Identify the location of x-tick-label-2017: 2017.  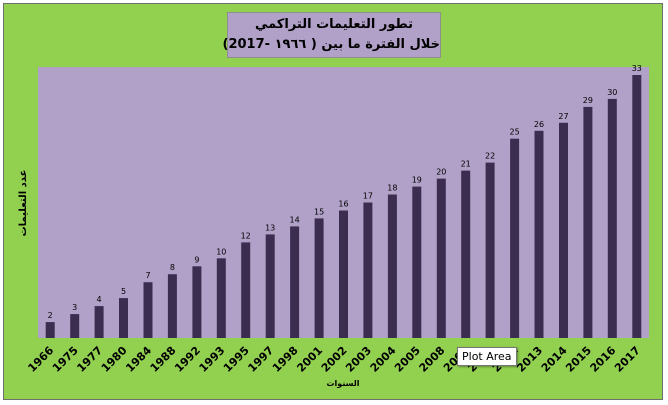
(627, 359).